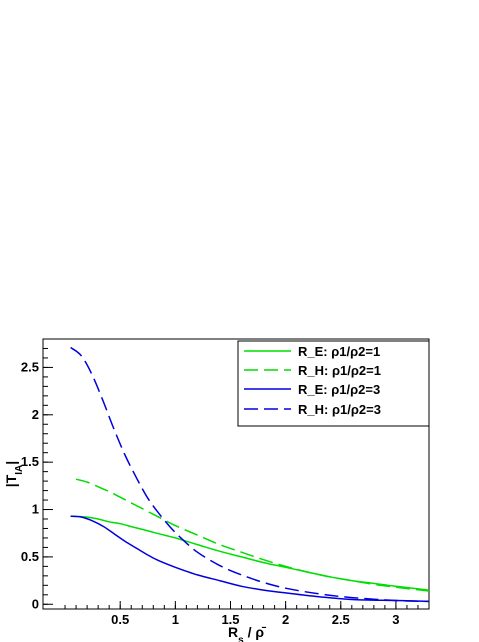  What do you see at coordinates (35, 603) in the screenshot?
I see `y-tick-label-0: 0` at bounding box center [35, 603].